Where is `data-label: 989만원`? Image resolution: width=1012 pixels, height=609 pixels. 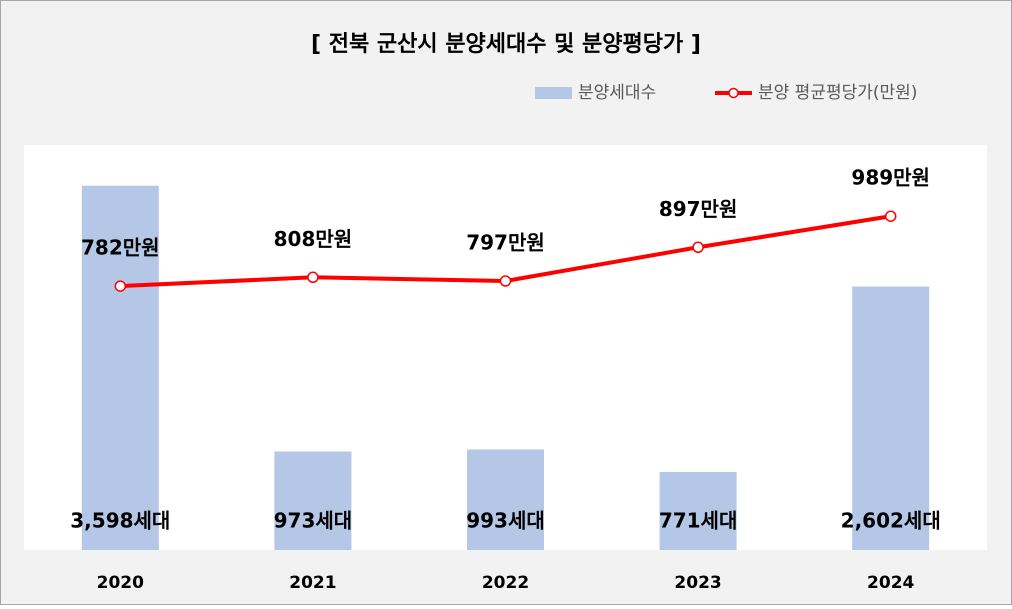
data-label: 989만원 is located at coordinates (890, 178).